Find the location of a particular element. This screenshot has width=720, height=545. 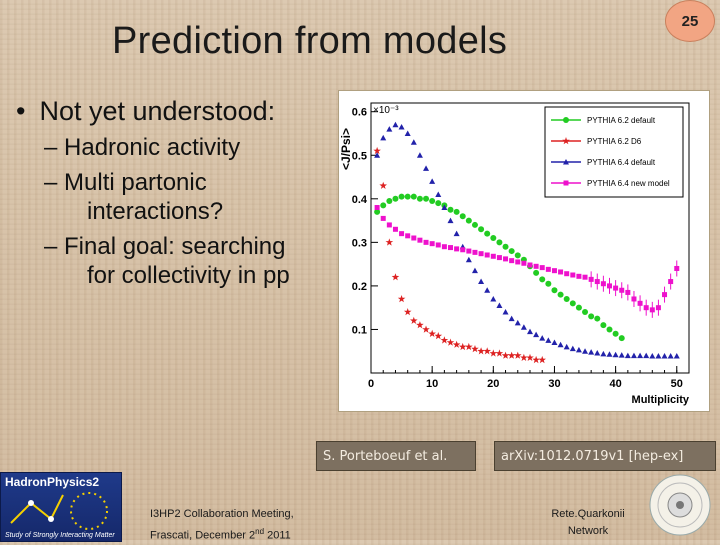

y-tick-label: 0.6 is located at coordinates (359, 113).